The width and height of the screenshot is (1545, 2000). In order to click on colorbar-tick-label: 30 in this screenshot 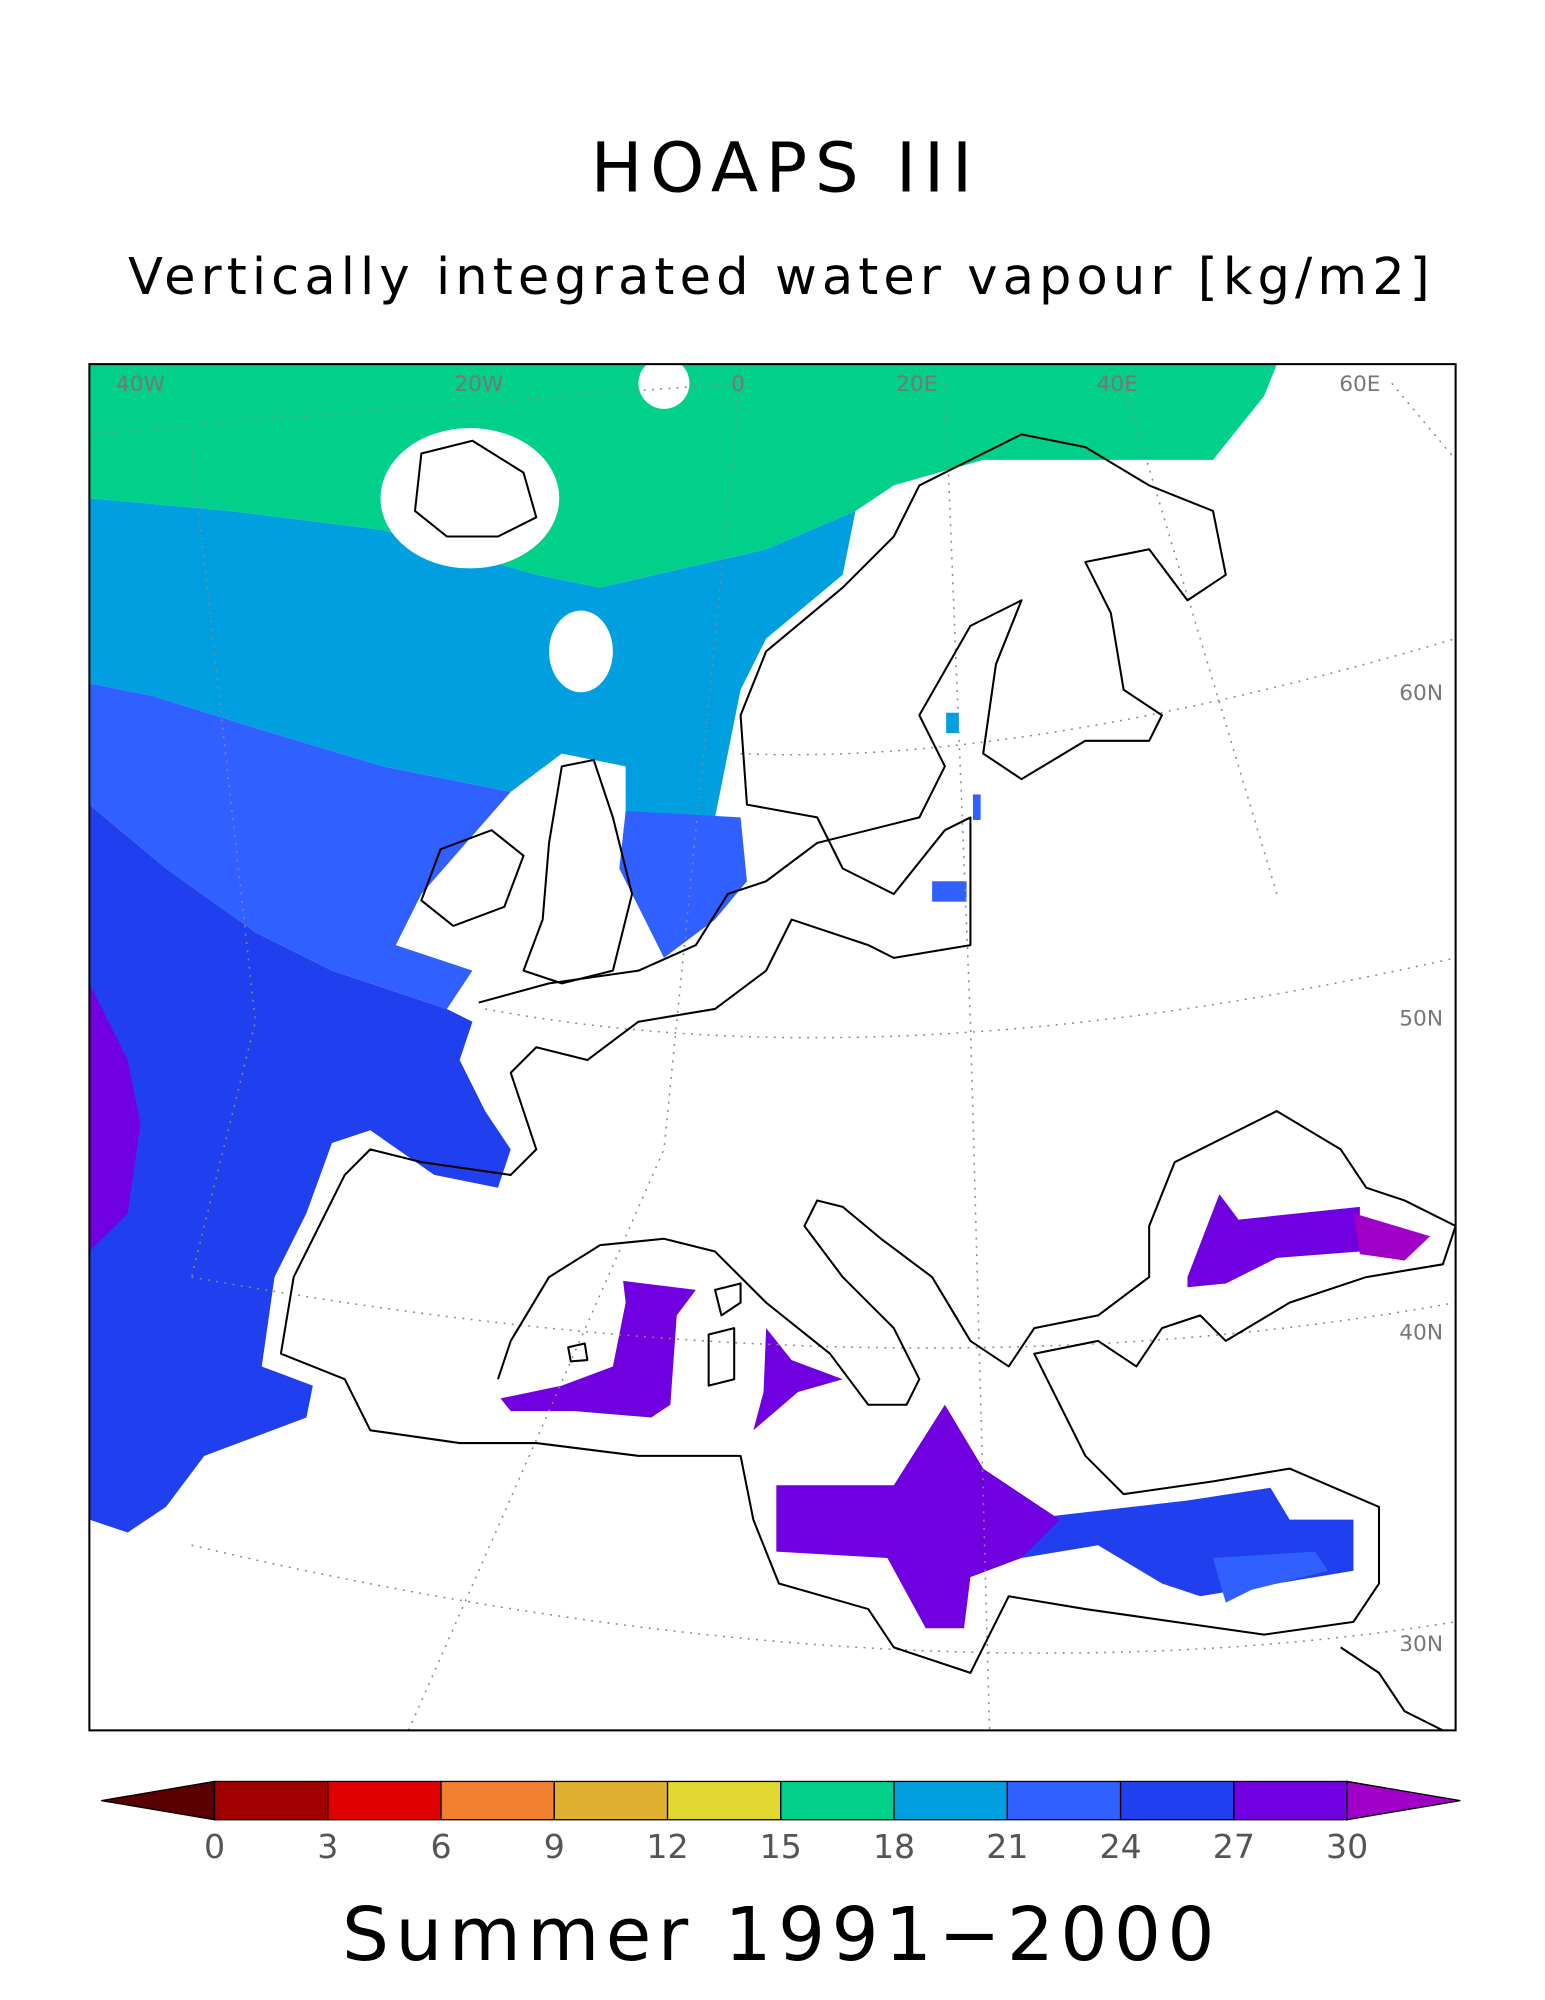, I will do `click(1347, 1846)`.